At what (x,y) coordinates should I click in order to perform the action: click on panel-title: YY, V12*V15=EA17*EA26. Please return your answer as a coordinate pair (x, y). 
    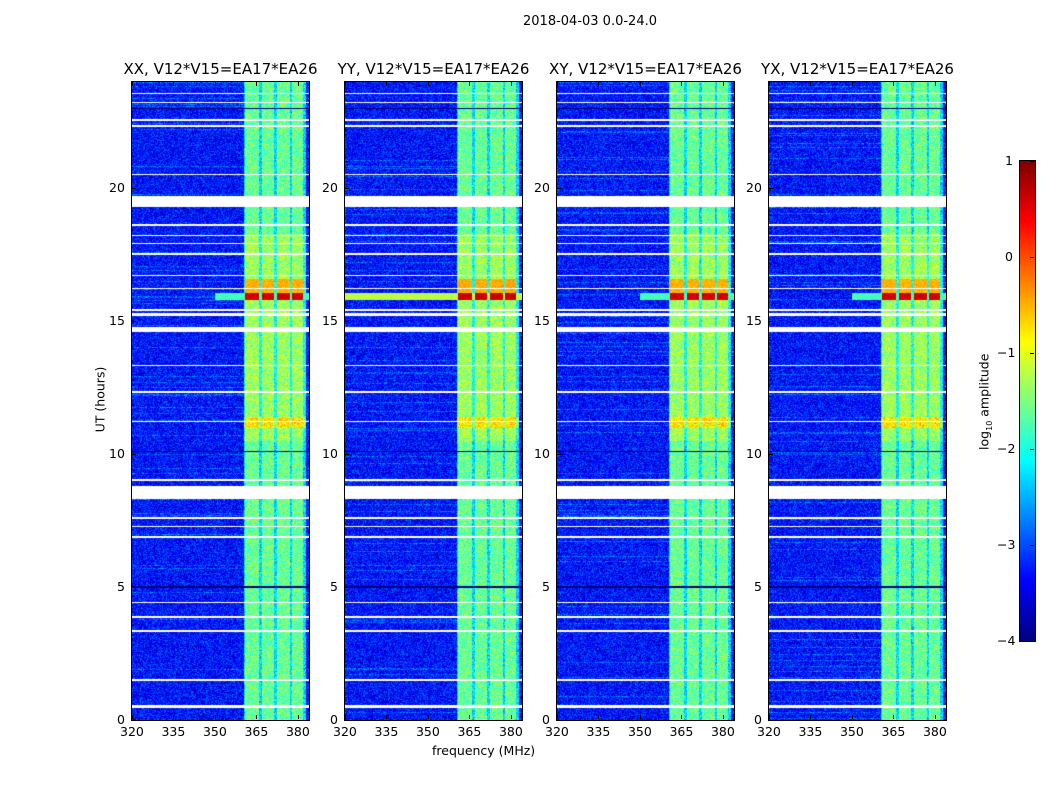
    Looking at the image, I should click on (433, 69).